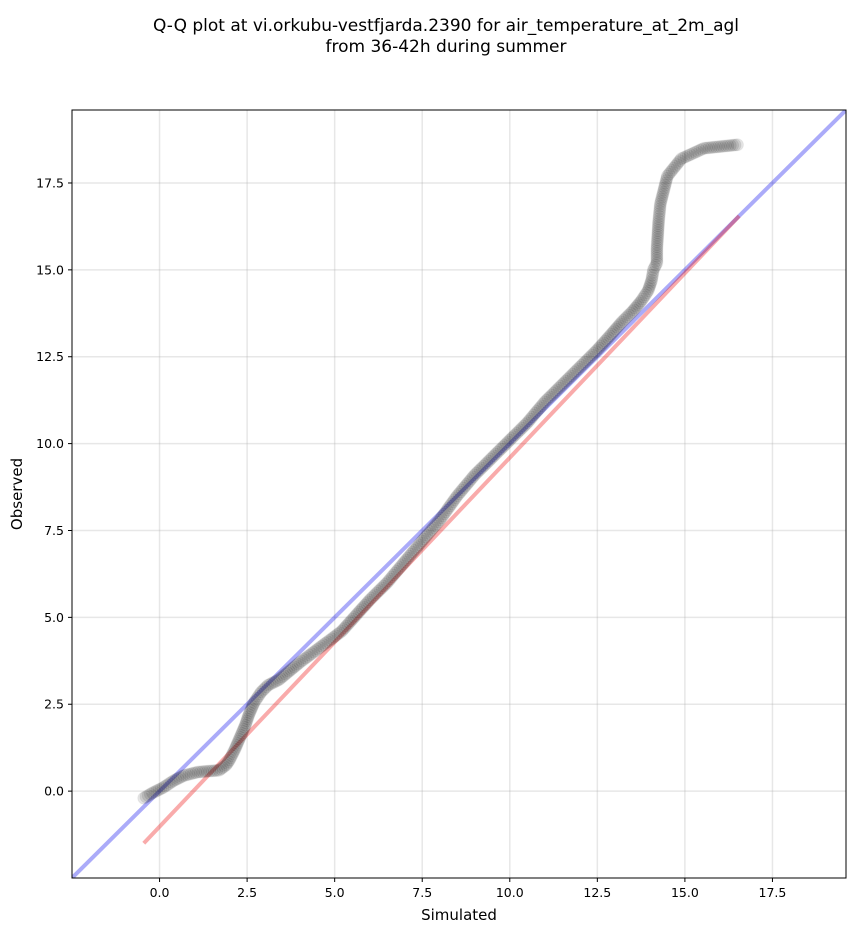 The image size is (856, 934). What do you see at coordinates (54, 704) in the screenshot?
I see `y-tick-label: 2.5` at bounding box center [54, 704].